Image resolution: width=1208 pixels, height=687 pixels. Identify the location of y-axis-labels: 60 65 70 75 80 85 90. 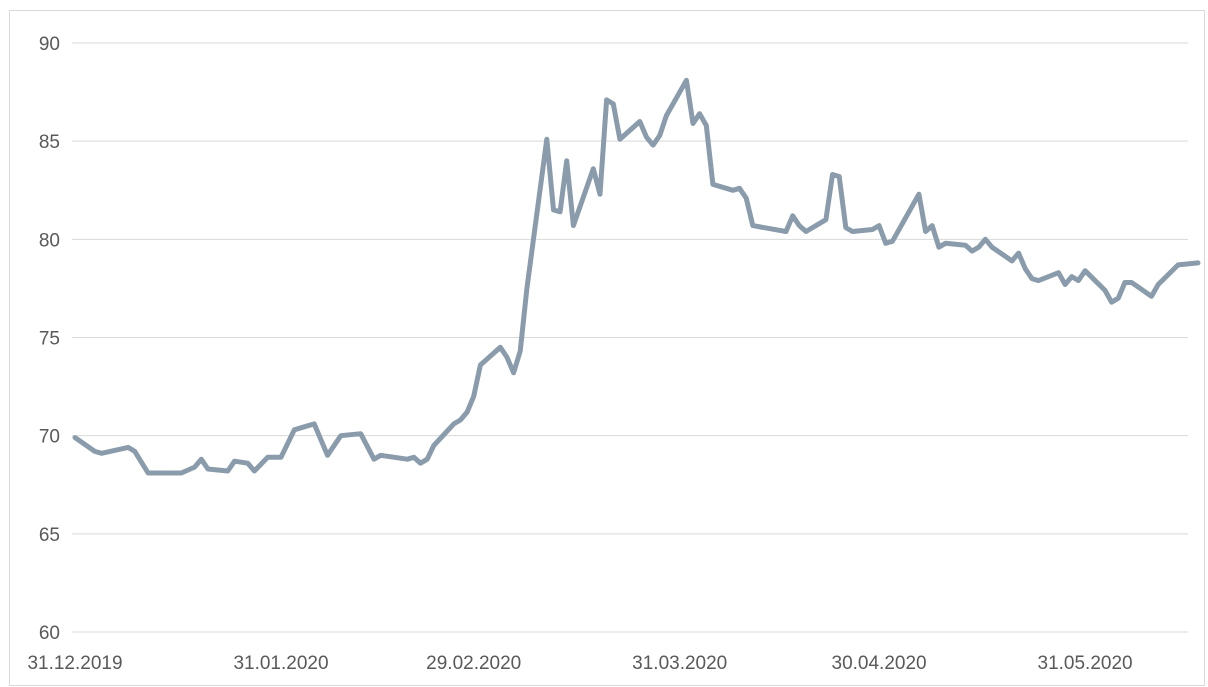
(49, 339).